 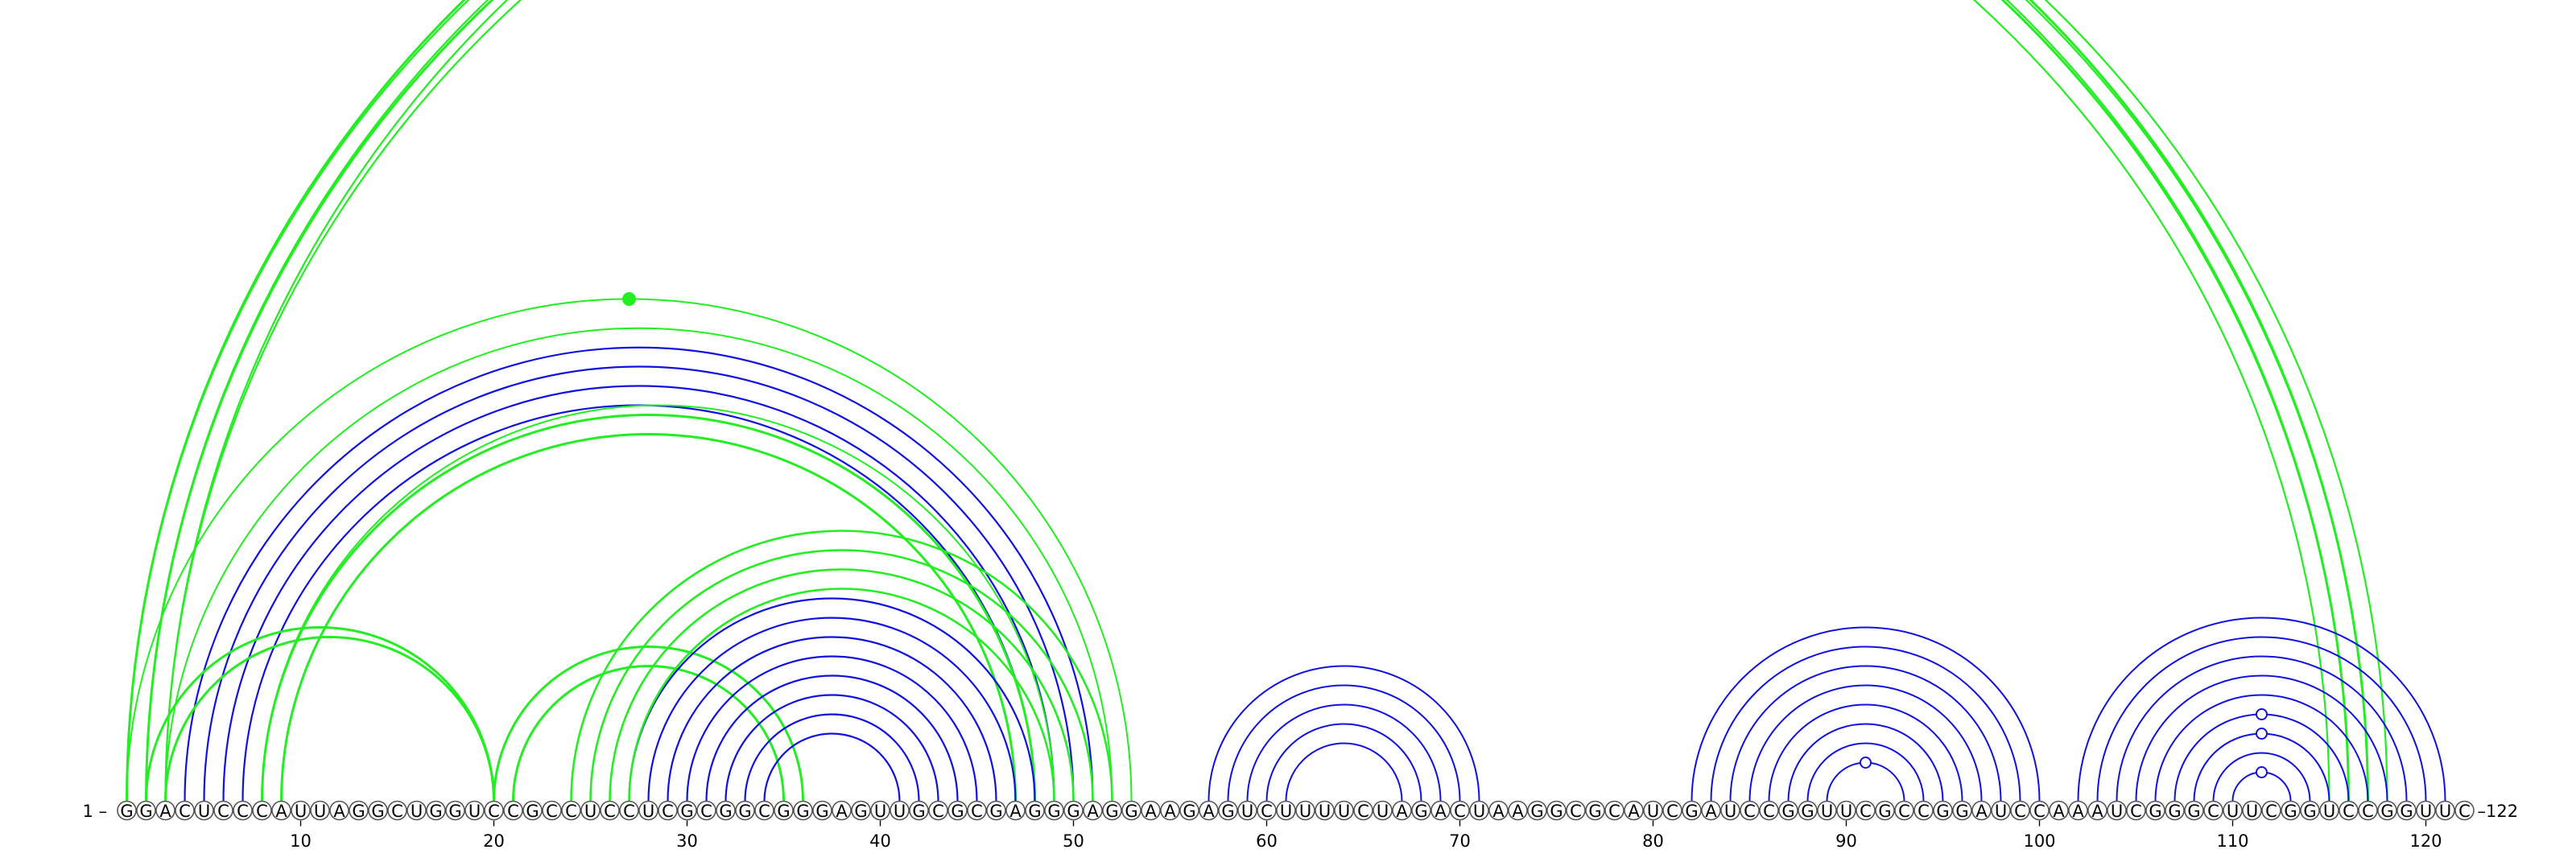 What do you see at coordinates (301, 841) in the screenshot?
I see `tick-label: 10` at bounding box center [301, 841].